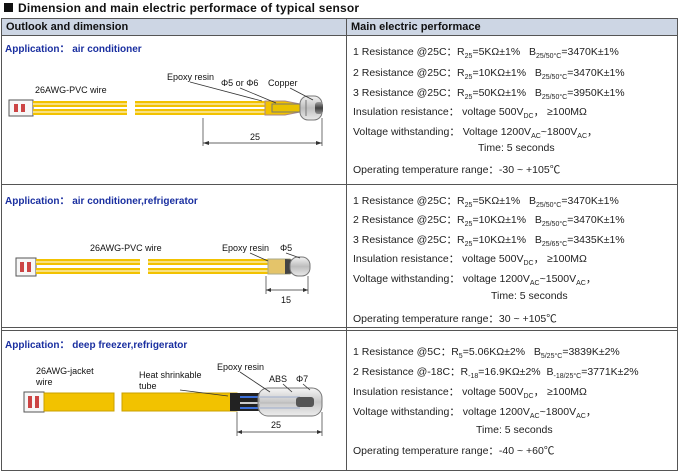 The height and width of the screenshot is (473, 680). I want to click on title-bullet-icon, so click(8, 7).